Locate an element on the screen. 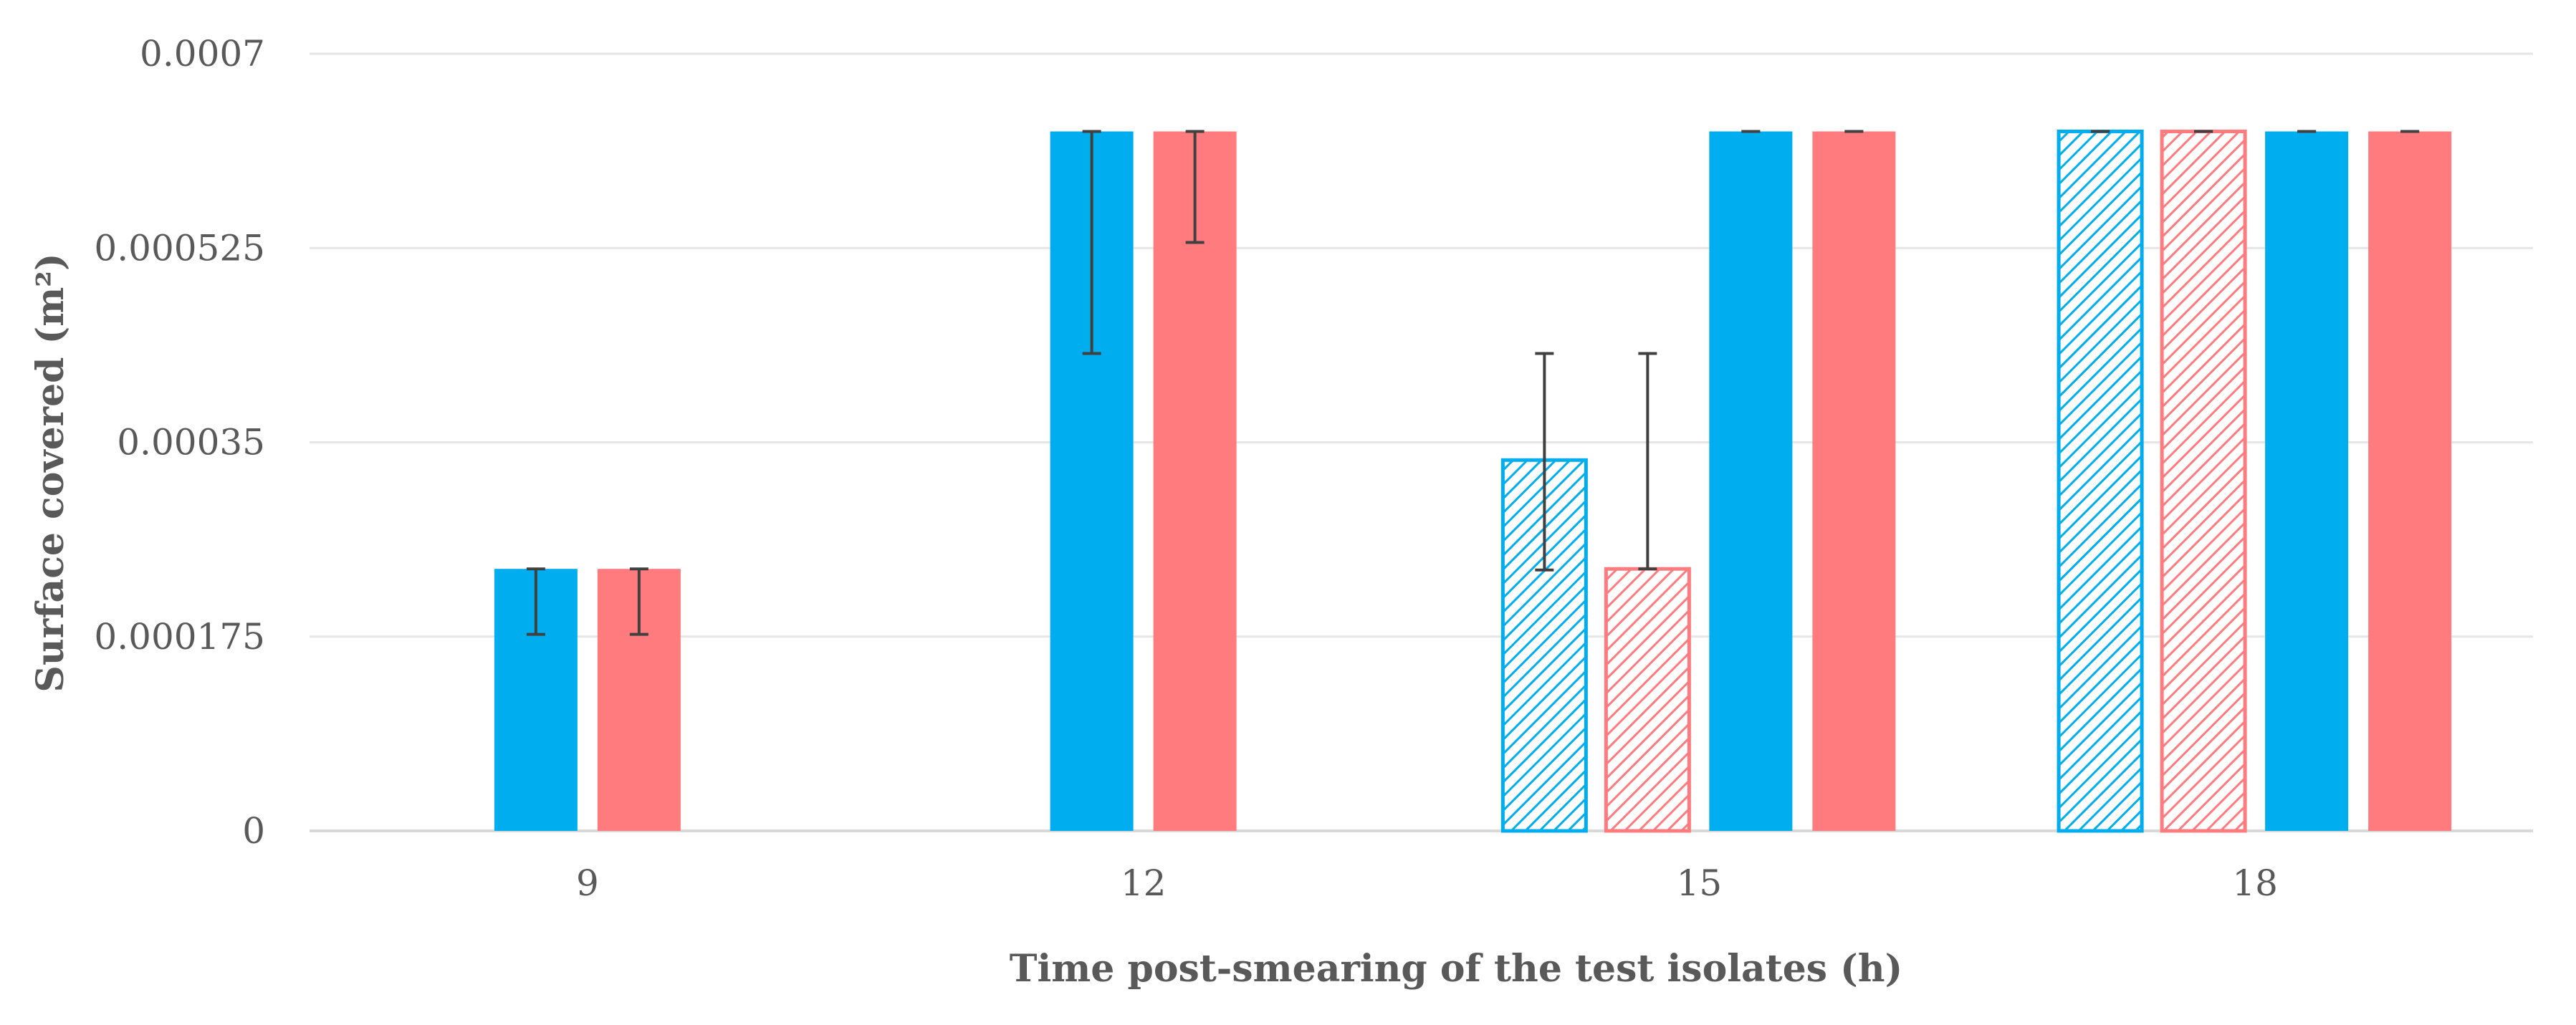  y-tick-label: 0.000525 is located at coordinates (179, 248).